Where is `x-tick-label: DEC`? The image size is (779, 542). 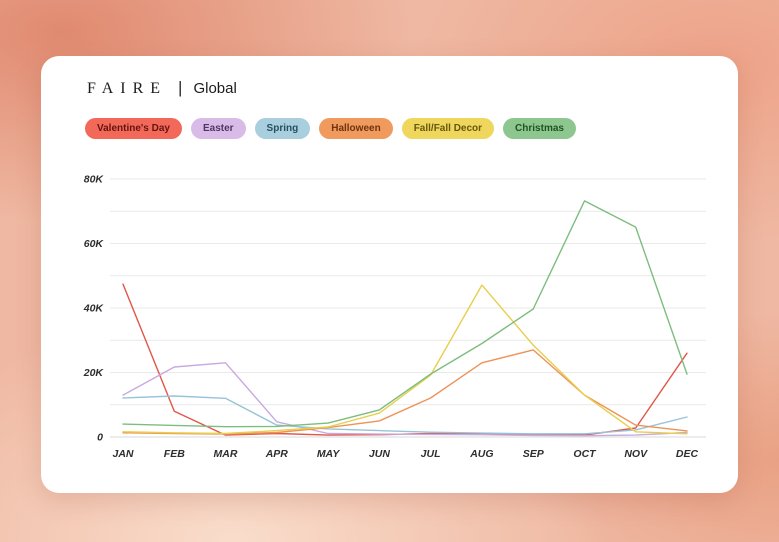 x-tick-label: DEC is located at coordinates (687, 454).